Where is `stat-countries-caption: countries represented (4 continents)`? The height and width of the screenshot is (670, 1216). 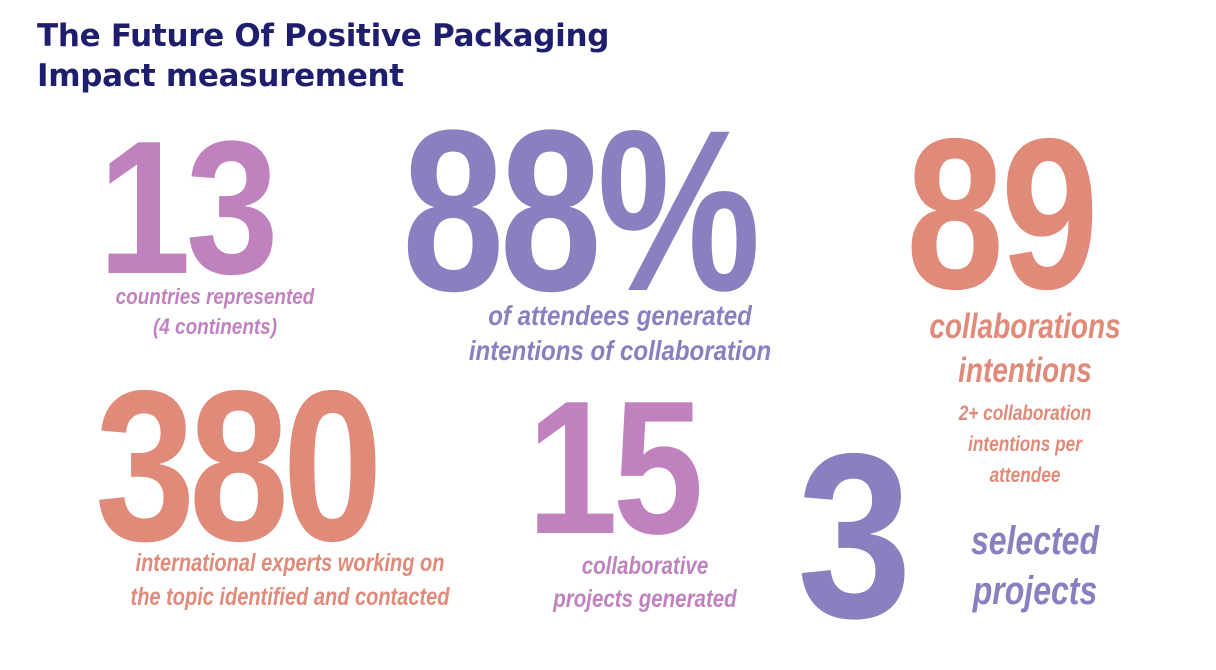 stat-countries-caption: countries represented (4 continents) is located at coordinates (215, 312).